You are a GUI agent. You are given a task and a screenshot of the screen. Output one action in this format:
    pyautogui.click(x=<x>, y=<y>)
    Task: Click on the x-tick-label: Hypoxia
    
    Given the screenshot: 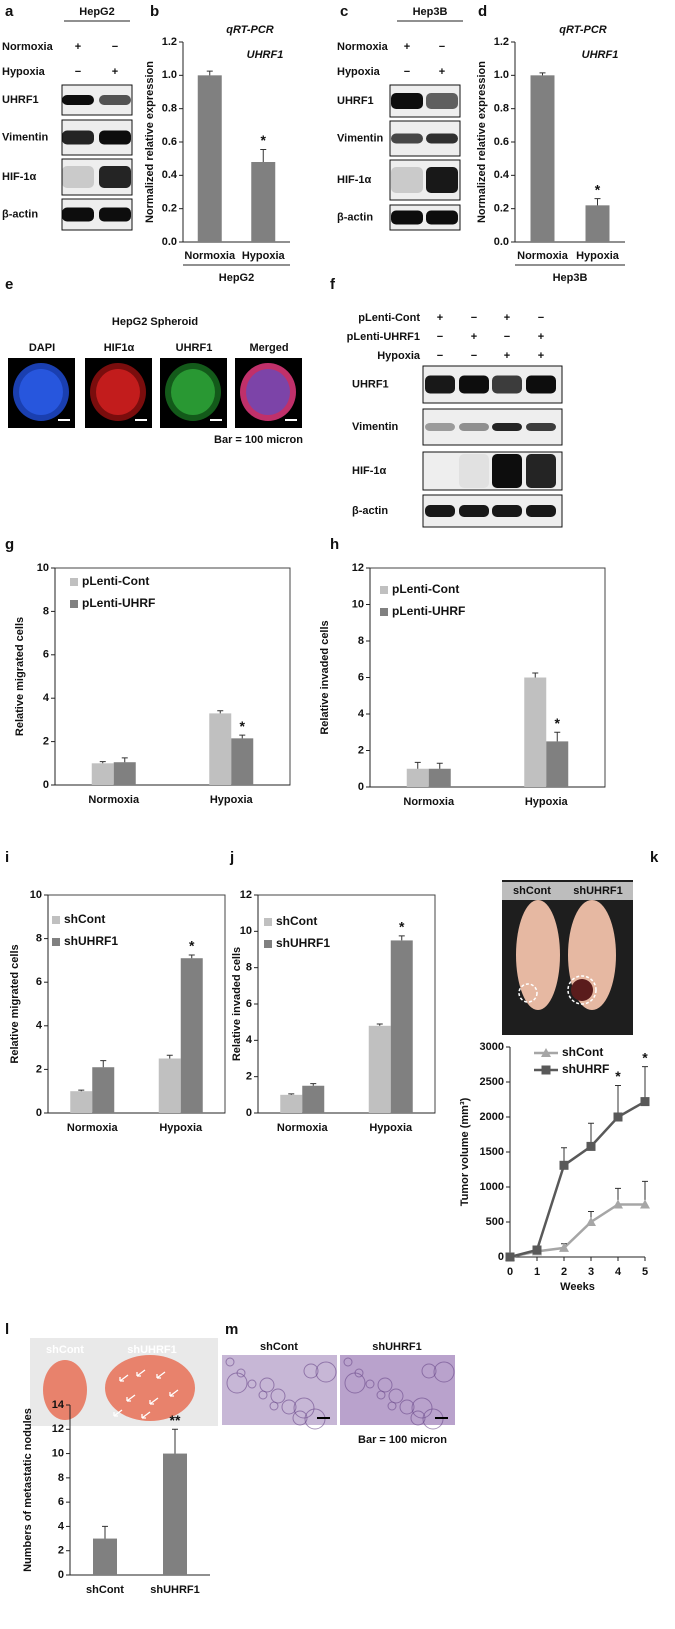 What is the action you would take?
    pyautogui.click(x=181, y=1128)
    